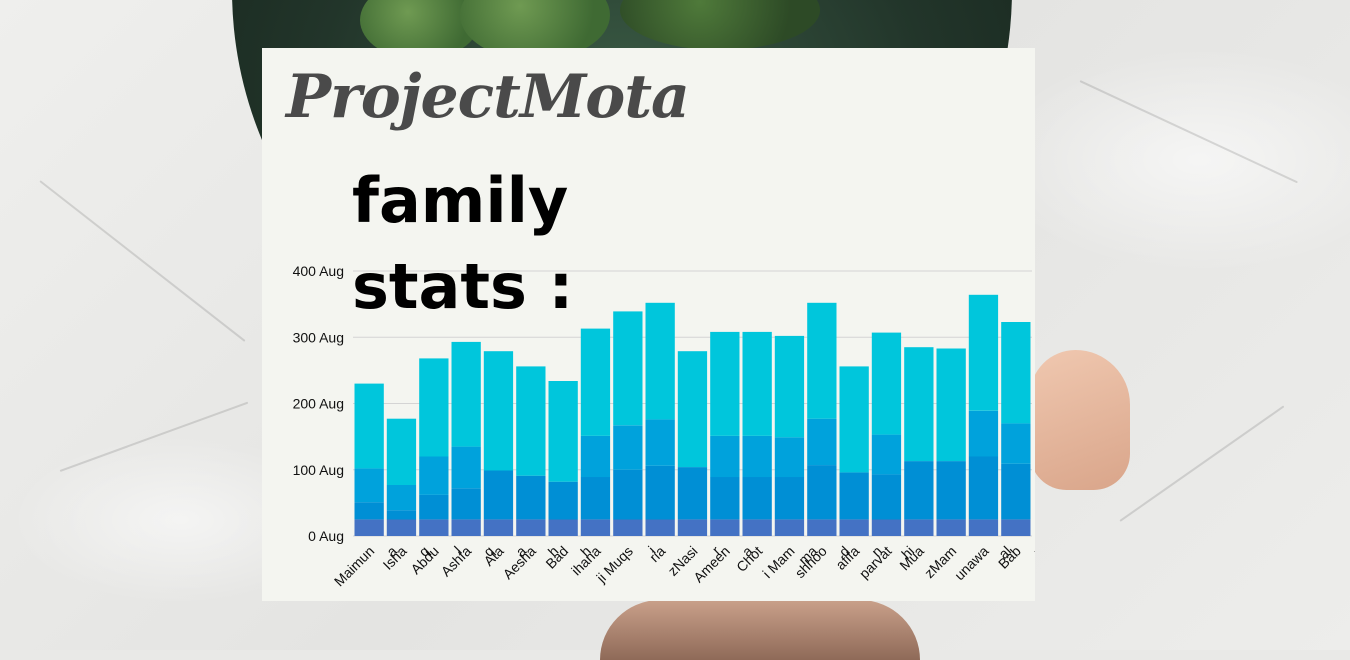 The height and width of the screenshot is (660, 1350). I want to click on y-axis-tick-labels: 0 Aug 100 Aug 200 Aug 300 Aug 400 Aug, so click(318, 403).